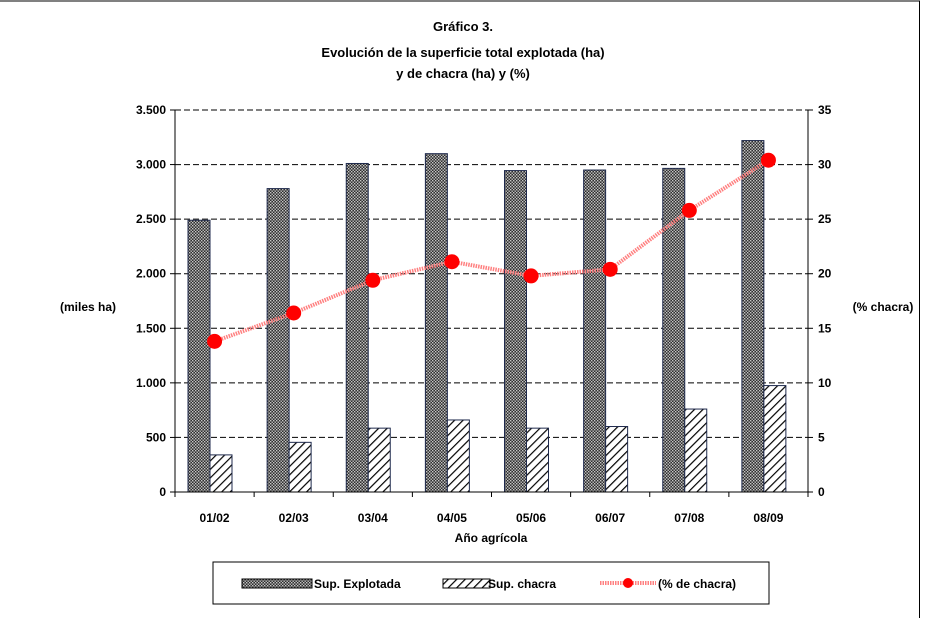  Describe the element at coordinates (452, 518) in the screenshot. I see `x-tick-label: 04/05` at that location.